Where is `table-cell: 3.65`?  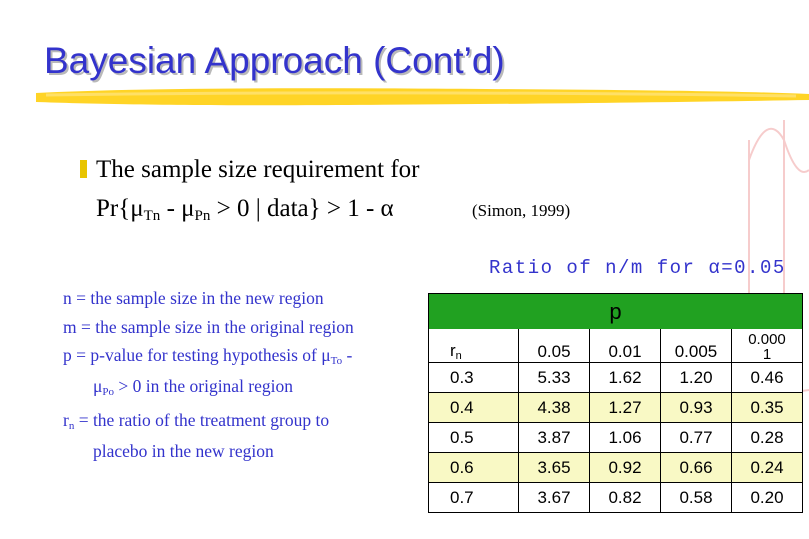 table-cell: 3.65 is located at coordinates (554, 467).